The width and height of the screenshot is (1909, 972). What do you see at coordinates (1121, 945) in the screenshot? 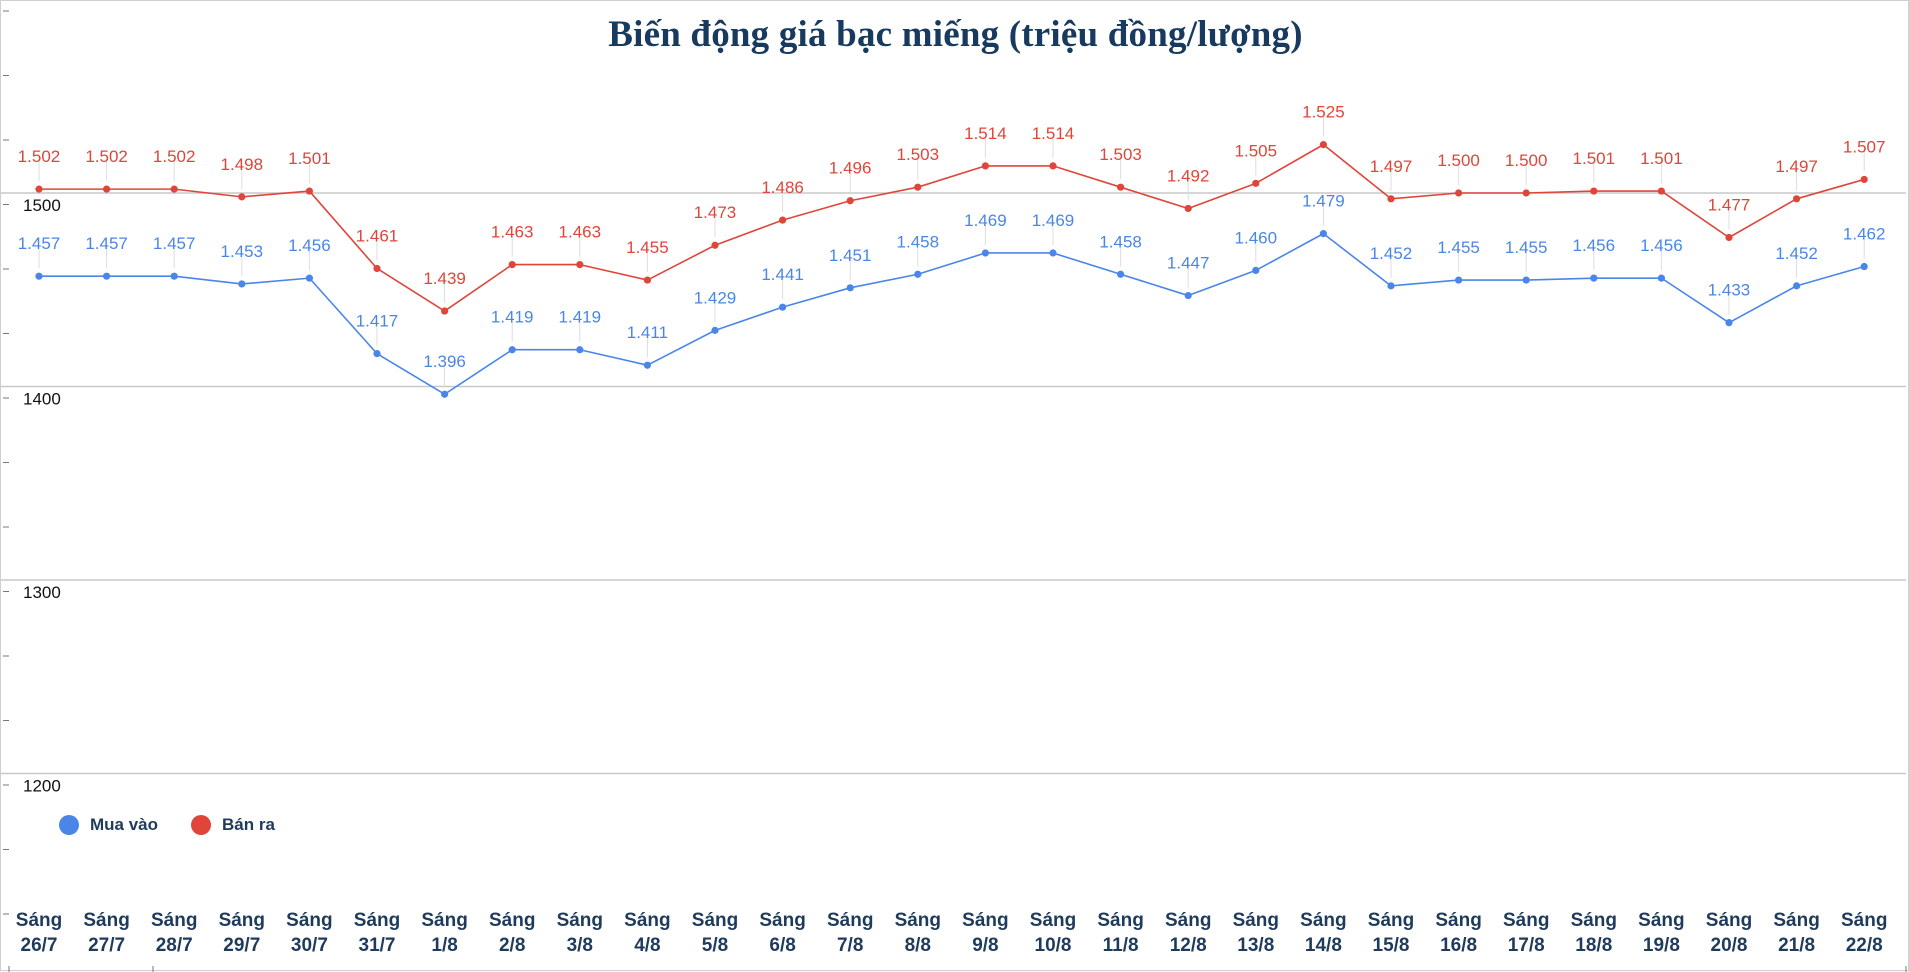
I see `x-tick-label-line2: 11/8` at bounding box center [1121, 945].